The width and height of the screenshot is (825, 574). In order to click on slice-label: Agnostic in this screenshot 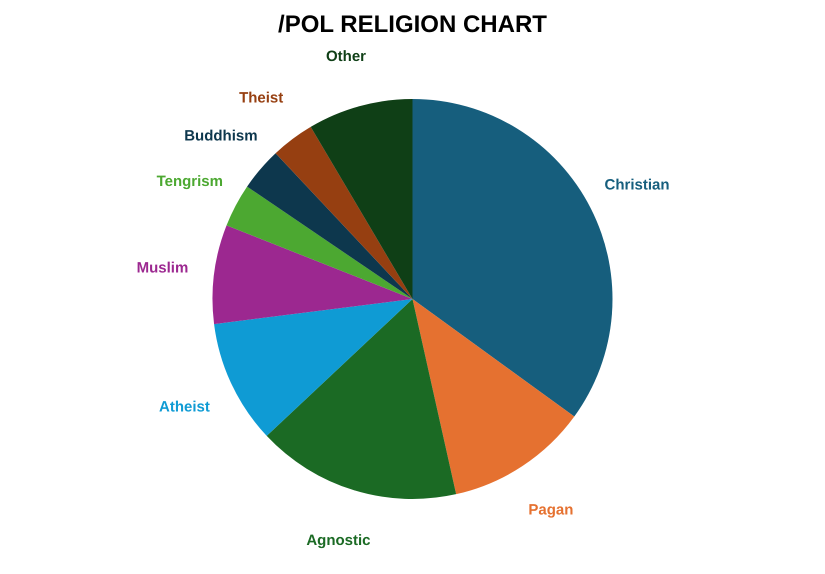, I will do `click(338, 540)`.